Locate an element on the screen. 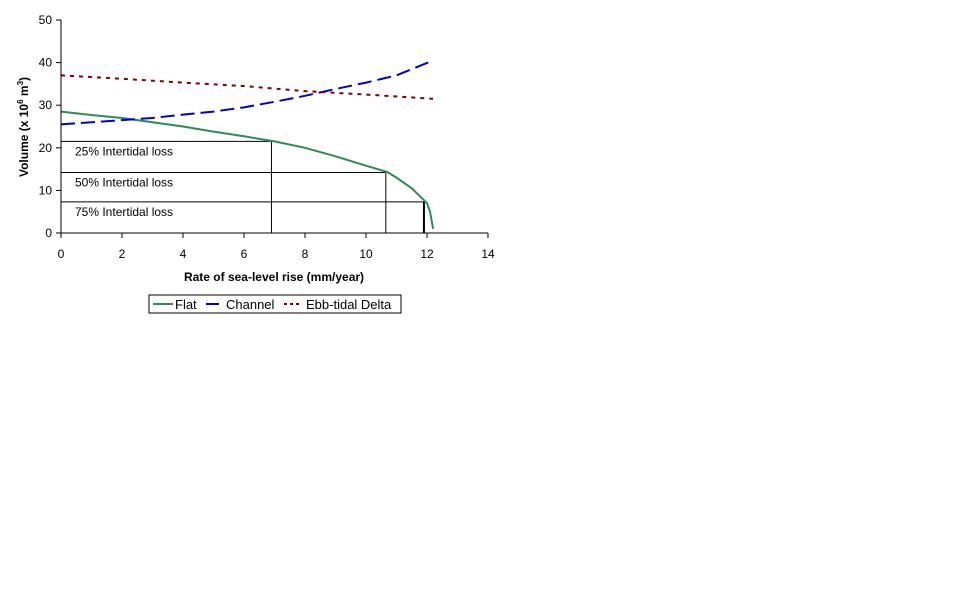  series-ebb-tidal-delta is located at coordinates (247, 87).